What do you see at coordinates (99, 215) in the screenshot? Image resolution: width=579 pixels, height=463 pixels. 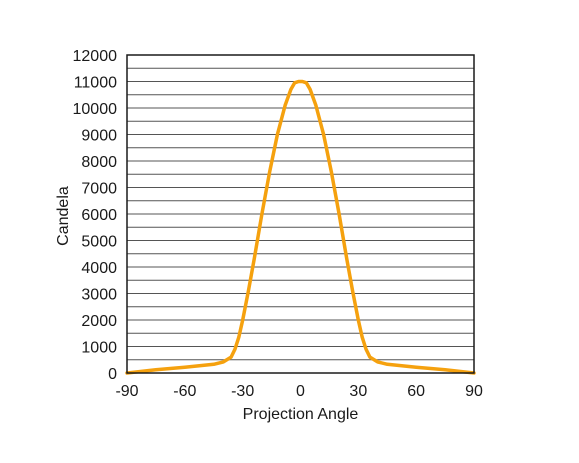 I see `y-tick-label: 6000` at bounding box center [99, 215].